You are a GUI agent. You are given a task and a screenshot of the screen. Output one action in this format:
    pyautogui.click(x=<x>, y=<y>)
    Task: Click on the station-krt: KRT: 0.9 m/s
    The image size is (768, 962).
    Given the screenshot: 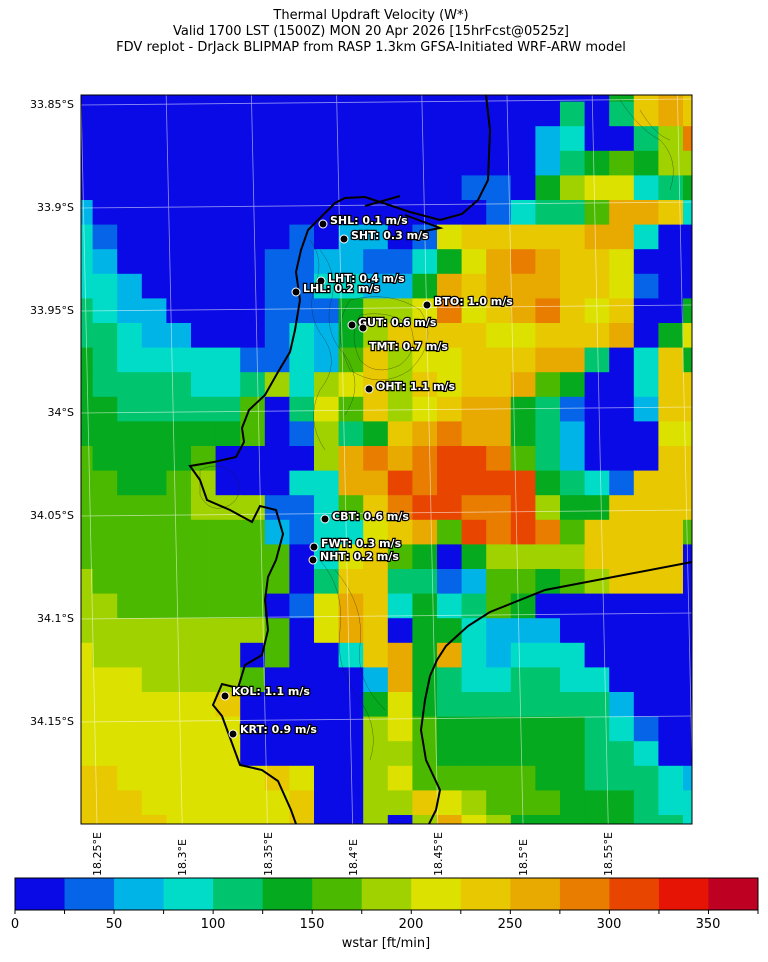 What is the action you would take?
    pyautogui.click(x=273, y=730)
    